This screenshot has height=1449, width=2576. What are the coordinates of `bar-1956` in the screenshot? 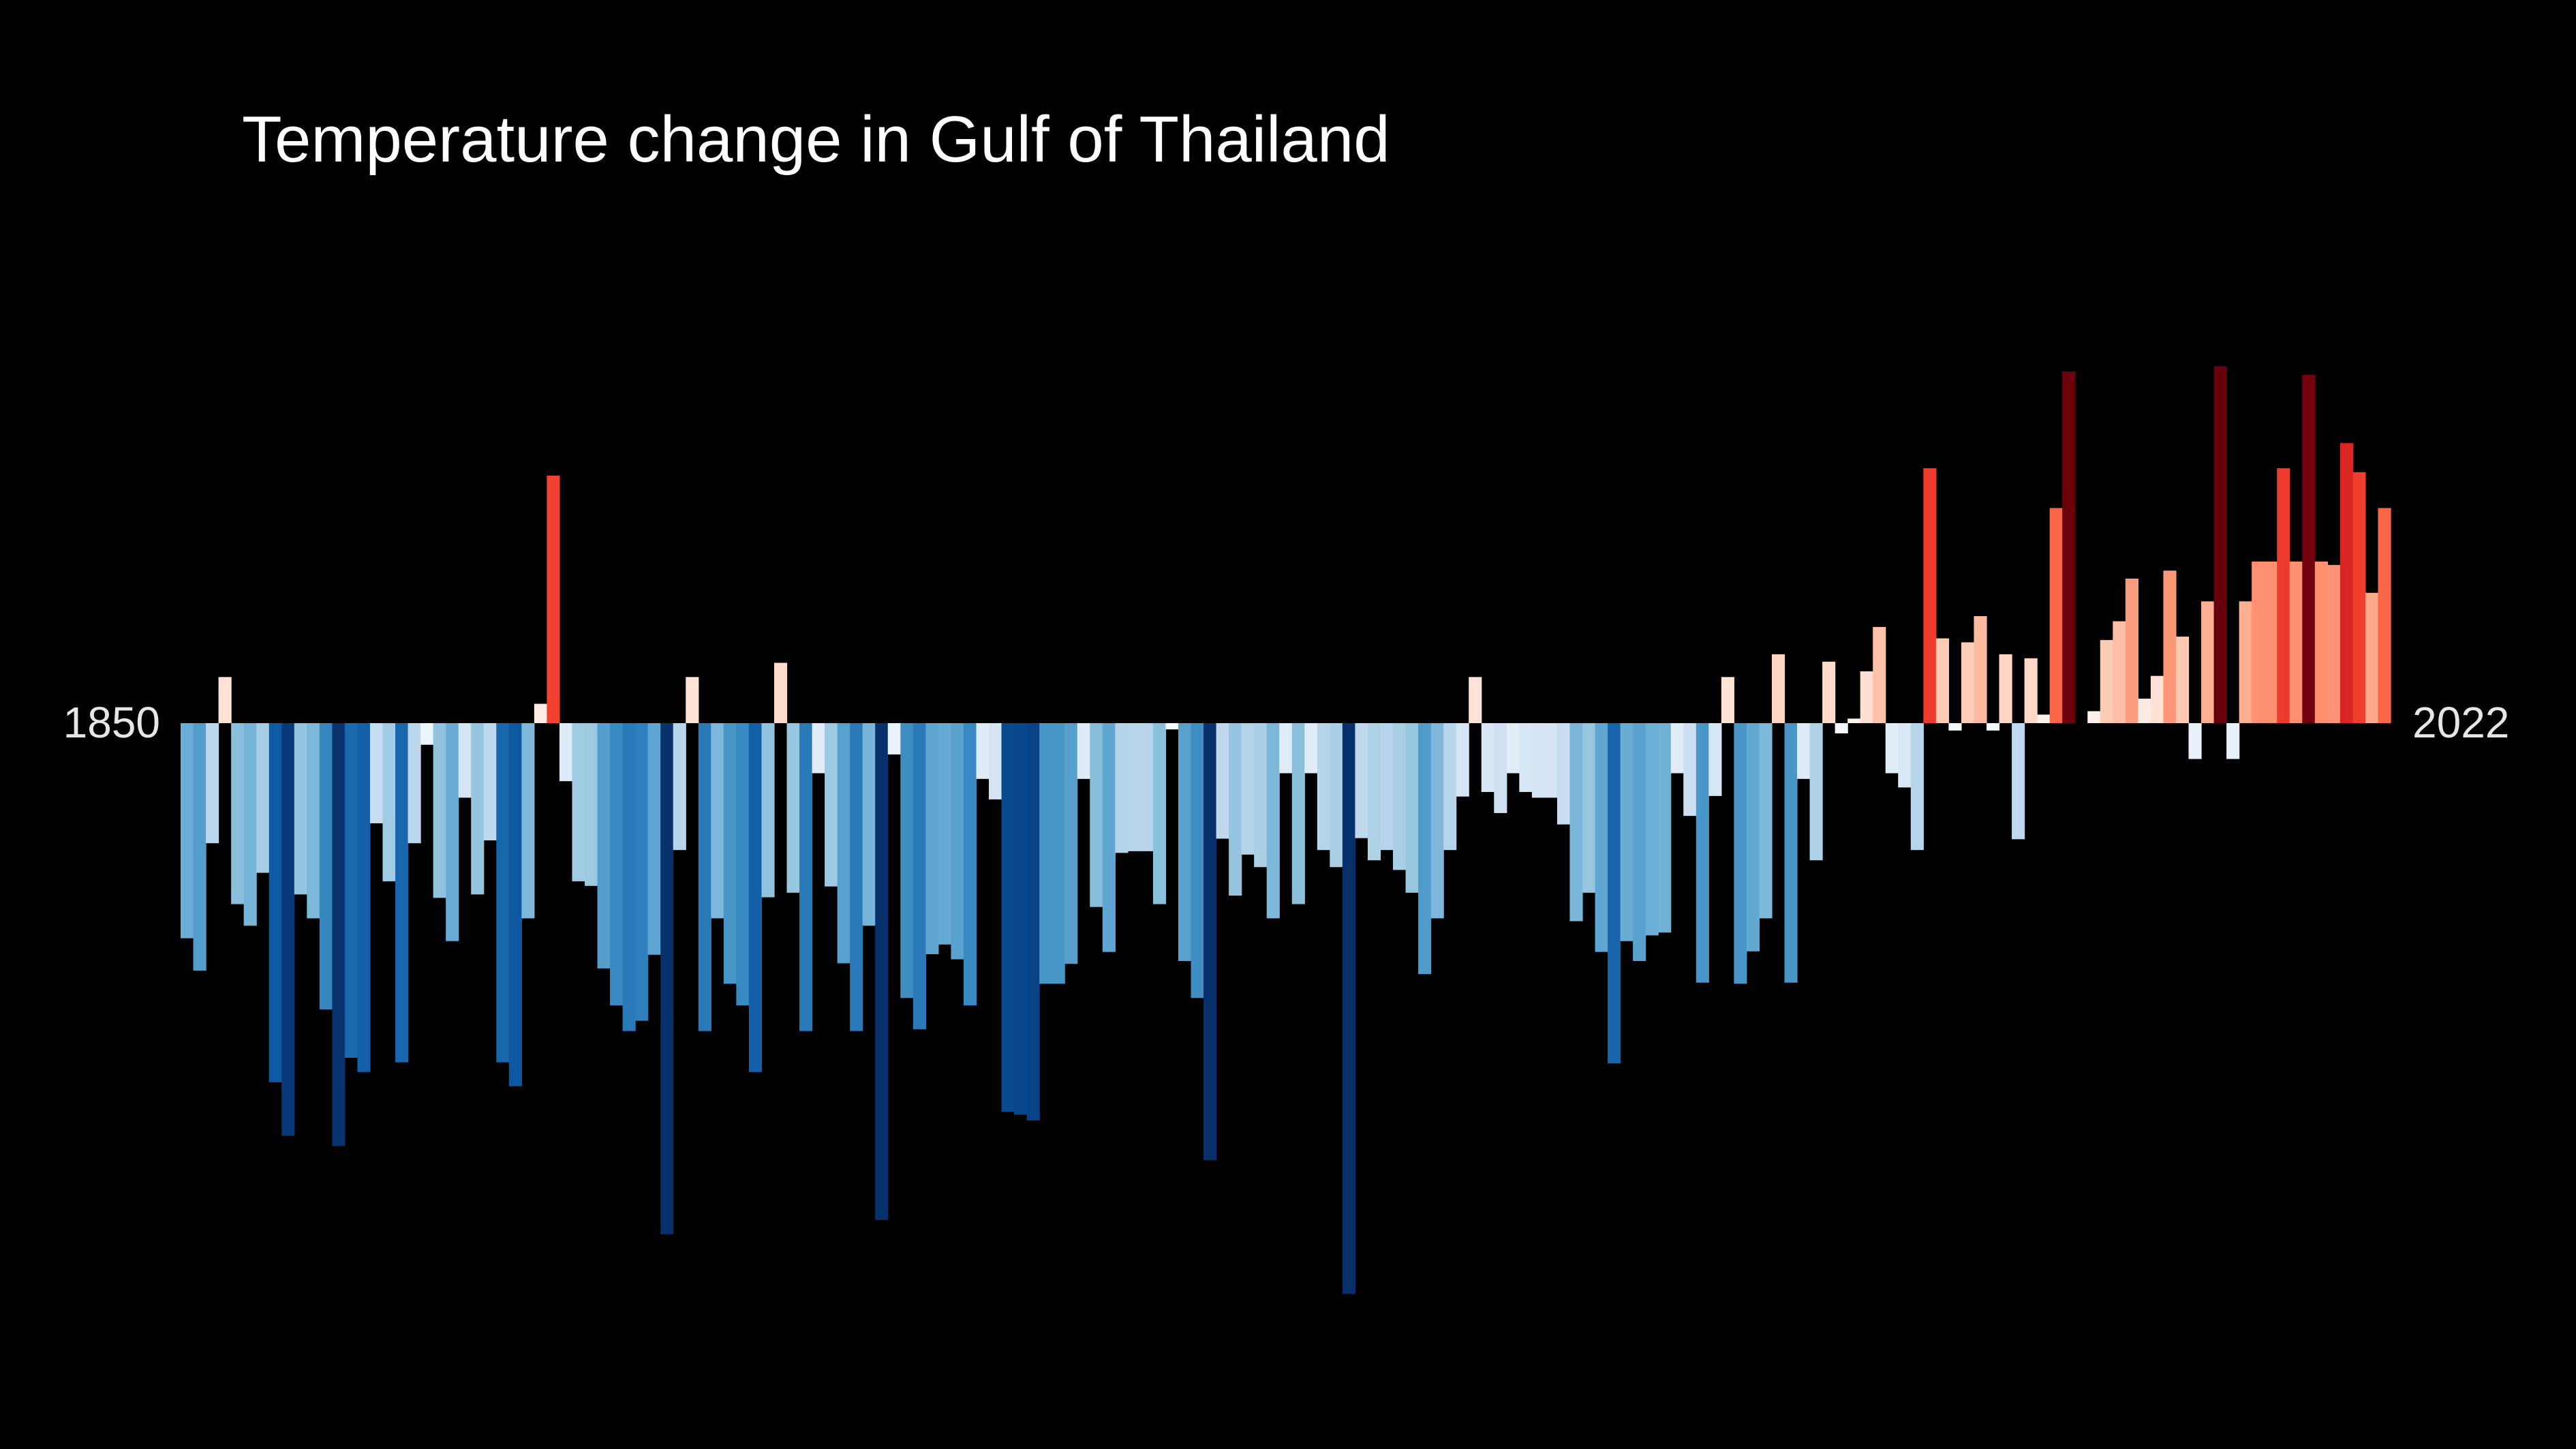 It's located at (1526, 758).